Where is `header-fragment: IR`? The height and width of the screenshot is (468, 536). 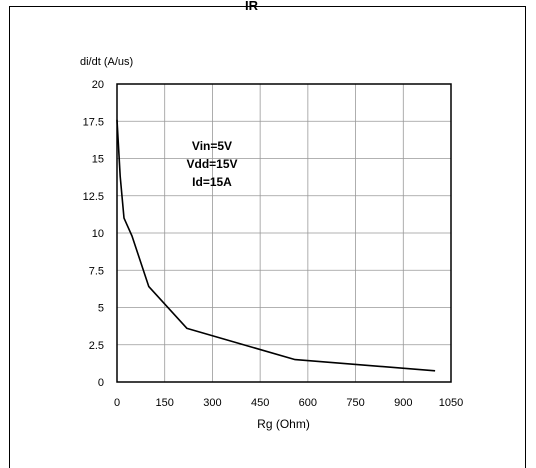 header-fragment: IR is located at coordinates (251, 6).